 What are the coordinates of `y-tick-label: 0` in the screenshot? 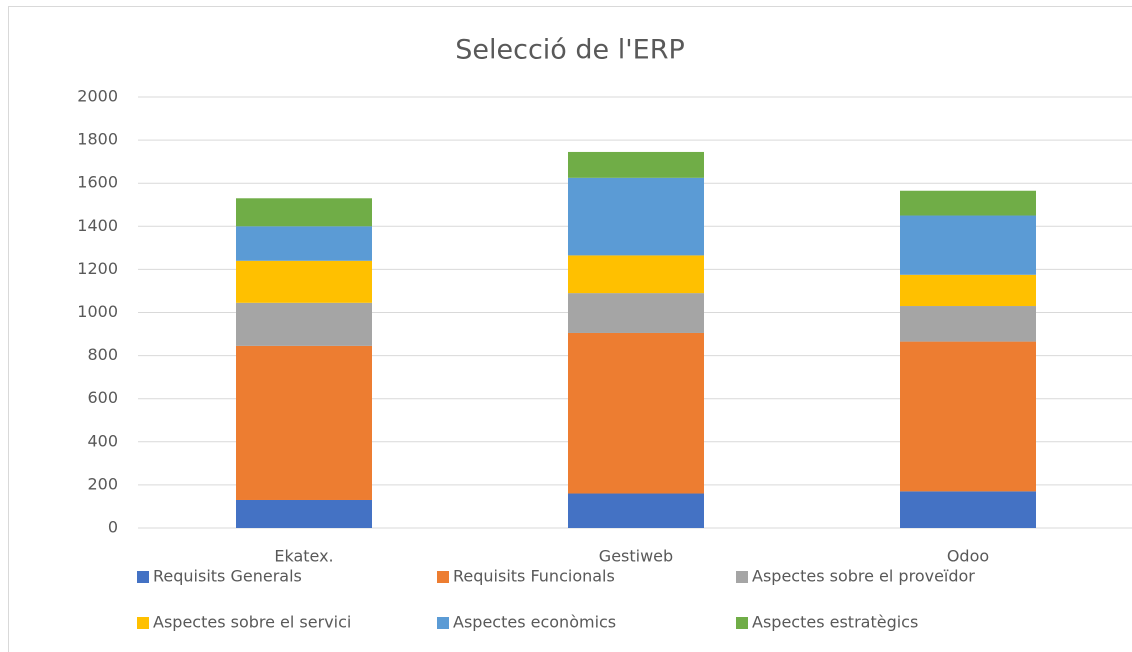 It's located at (113, 527).